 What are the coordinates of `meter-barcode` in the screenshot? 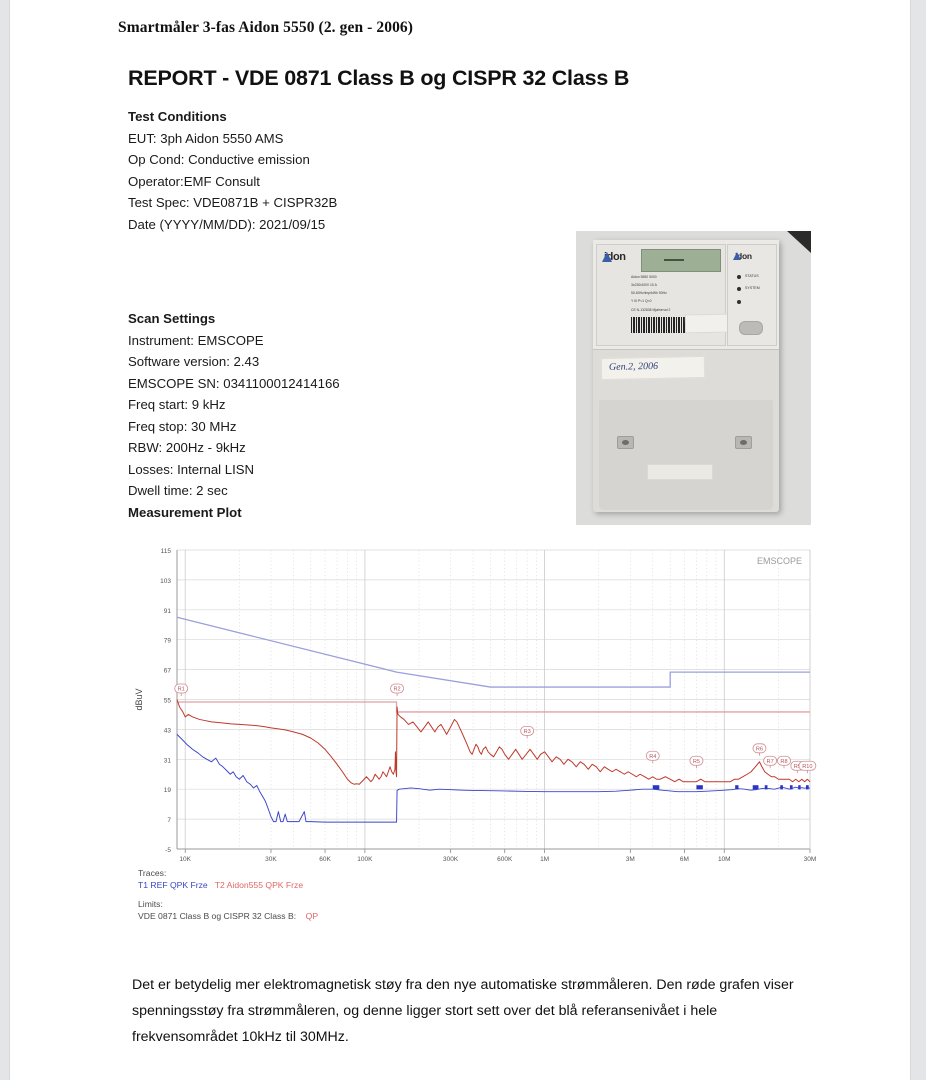 It's located at (661, 325).